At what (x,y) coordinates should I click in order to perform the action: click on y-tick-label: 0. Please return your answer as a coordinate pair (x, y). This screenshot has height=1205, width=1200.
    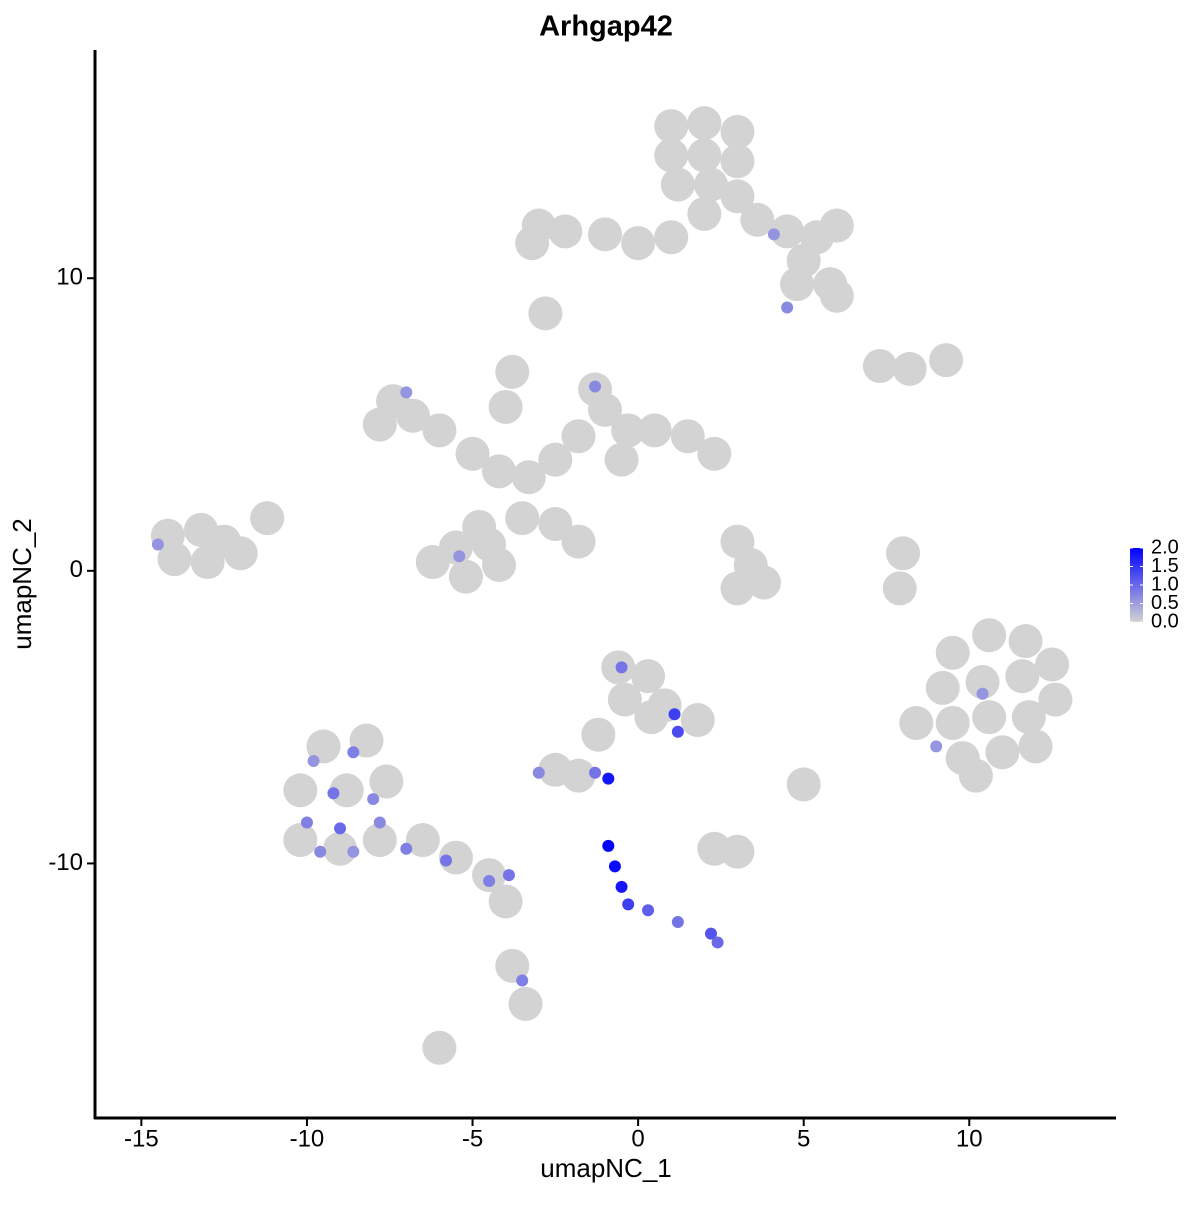
    Looking at the image, I should click on (76, 569).